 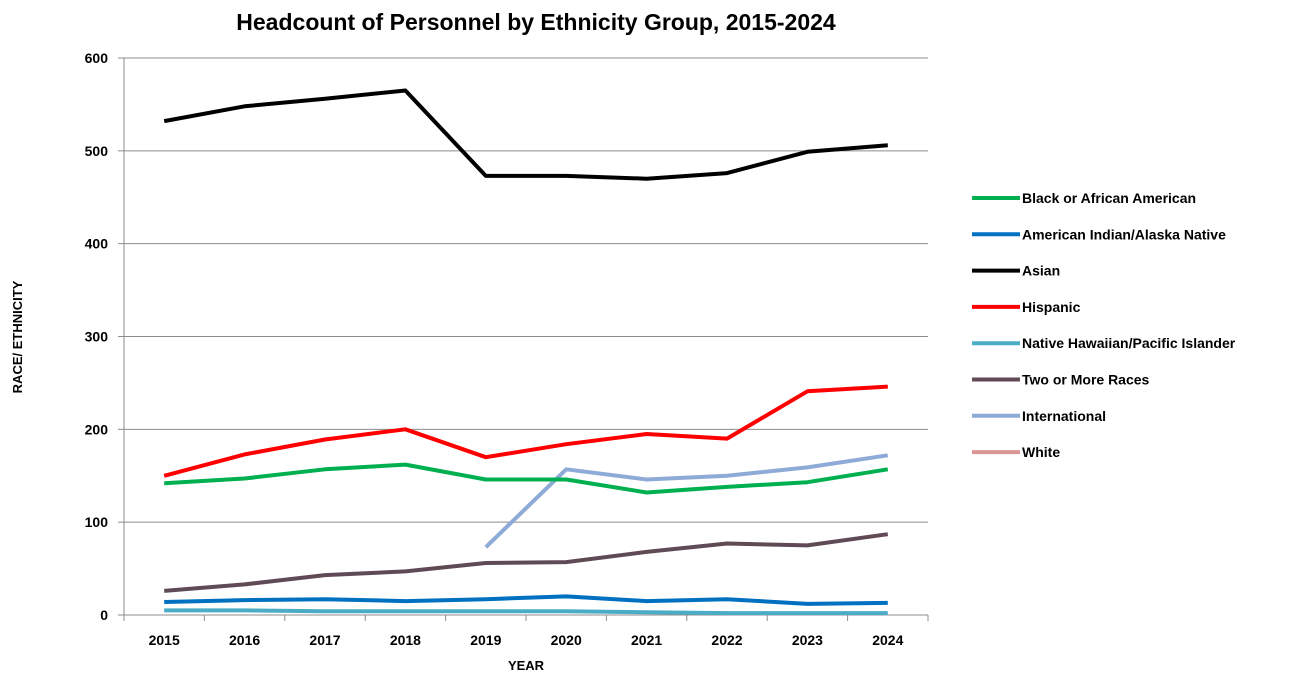 I want to click on legend-label-two-or-more-races: Two or More Races, so click(x=1086, y=380).